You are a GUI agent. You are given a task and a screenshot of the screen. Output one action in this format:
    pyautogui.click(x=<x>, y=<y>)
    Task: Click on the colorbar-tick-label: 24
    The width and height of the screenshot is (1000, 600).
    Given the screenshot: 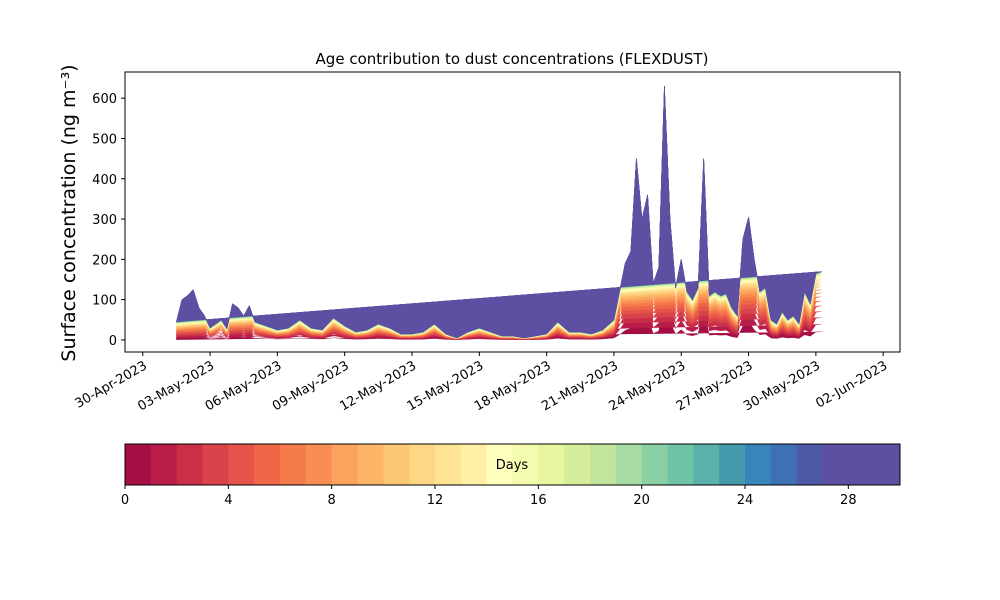 What is the action you would take?
    pyautogui.click(x=745, y=500)
    